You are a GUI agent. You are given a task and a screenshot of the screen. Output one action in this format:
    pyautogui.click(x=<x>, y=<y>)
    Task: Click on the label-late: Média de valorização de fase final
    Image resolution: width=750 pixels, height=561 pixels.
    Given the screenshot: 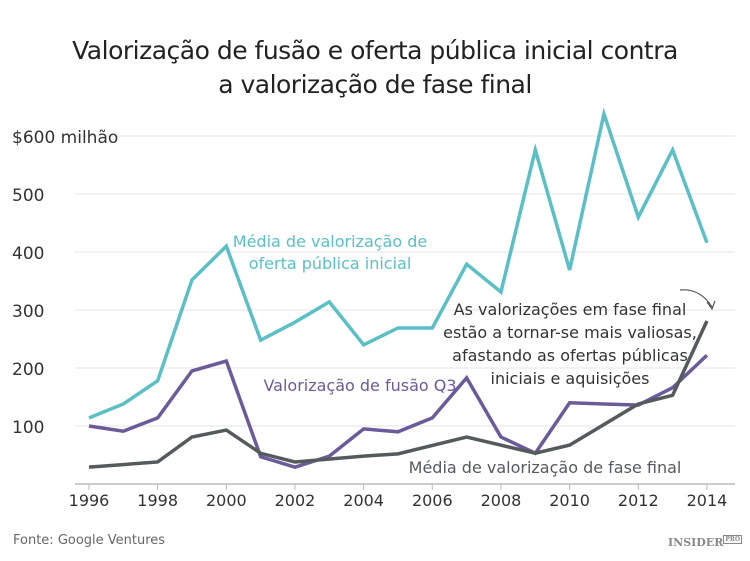 What is the action you would take?
    pyautogui.click(x=545, y=467)
    